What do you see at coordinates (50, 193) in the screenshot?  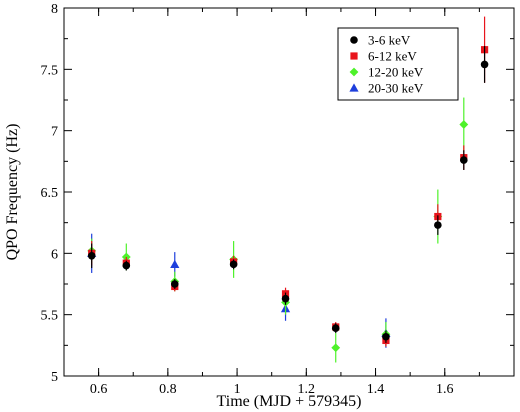 I see `y-tick-label: 6.5` at bounding box center [50, 193].